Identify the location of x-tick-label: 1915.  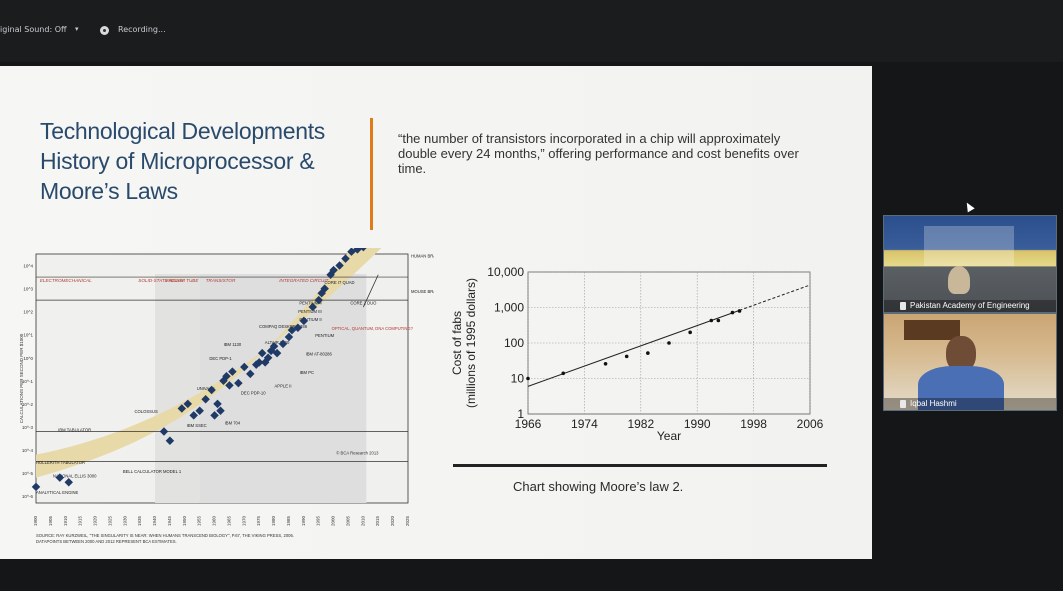
(80, 520).